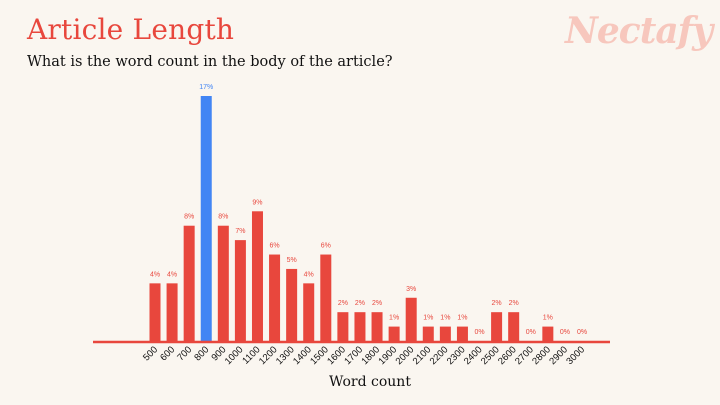 The height and width of the screenshot is (405, 720). I want to click on value-label-900: 8%, so click(223, 217).